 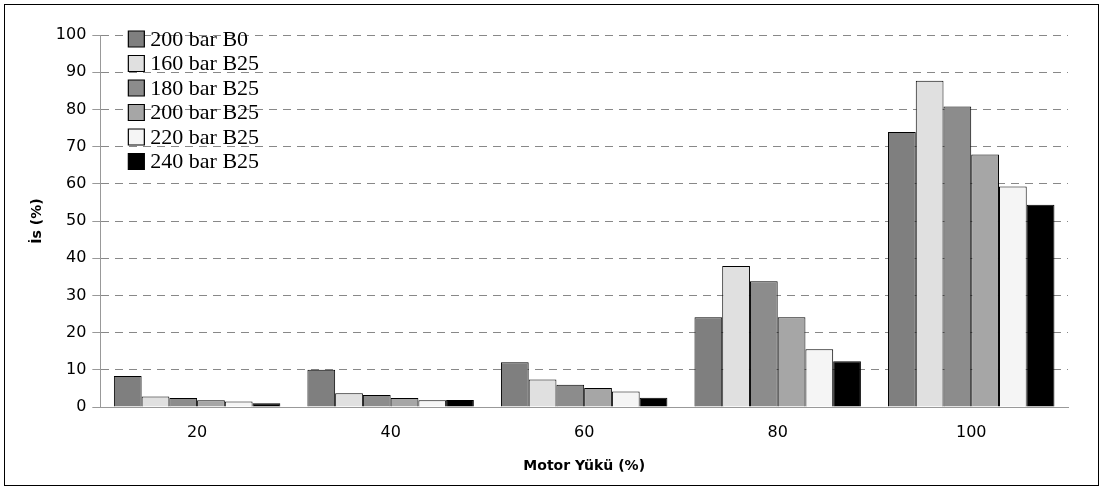 What do you see at coordinates (205, 161) in the screenshot?
I see `legend-label: 240 bar B25` at bounding box center [205, 161].